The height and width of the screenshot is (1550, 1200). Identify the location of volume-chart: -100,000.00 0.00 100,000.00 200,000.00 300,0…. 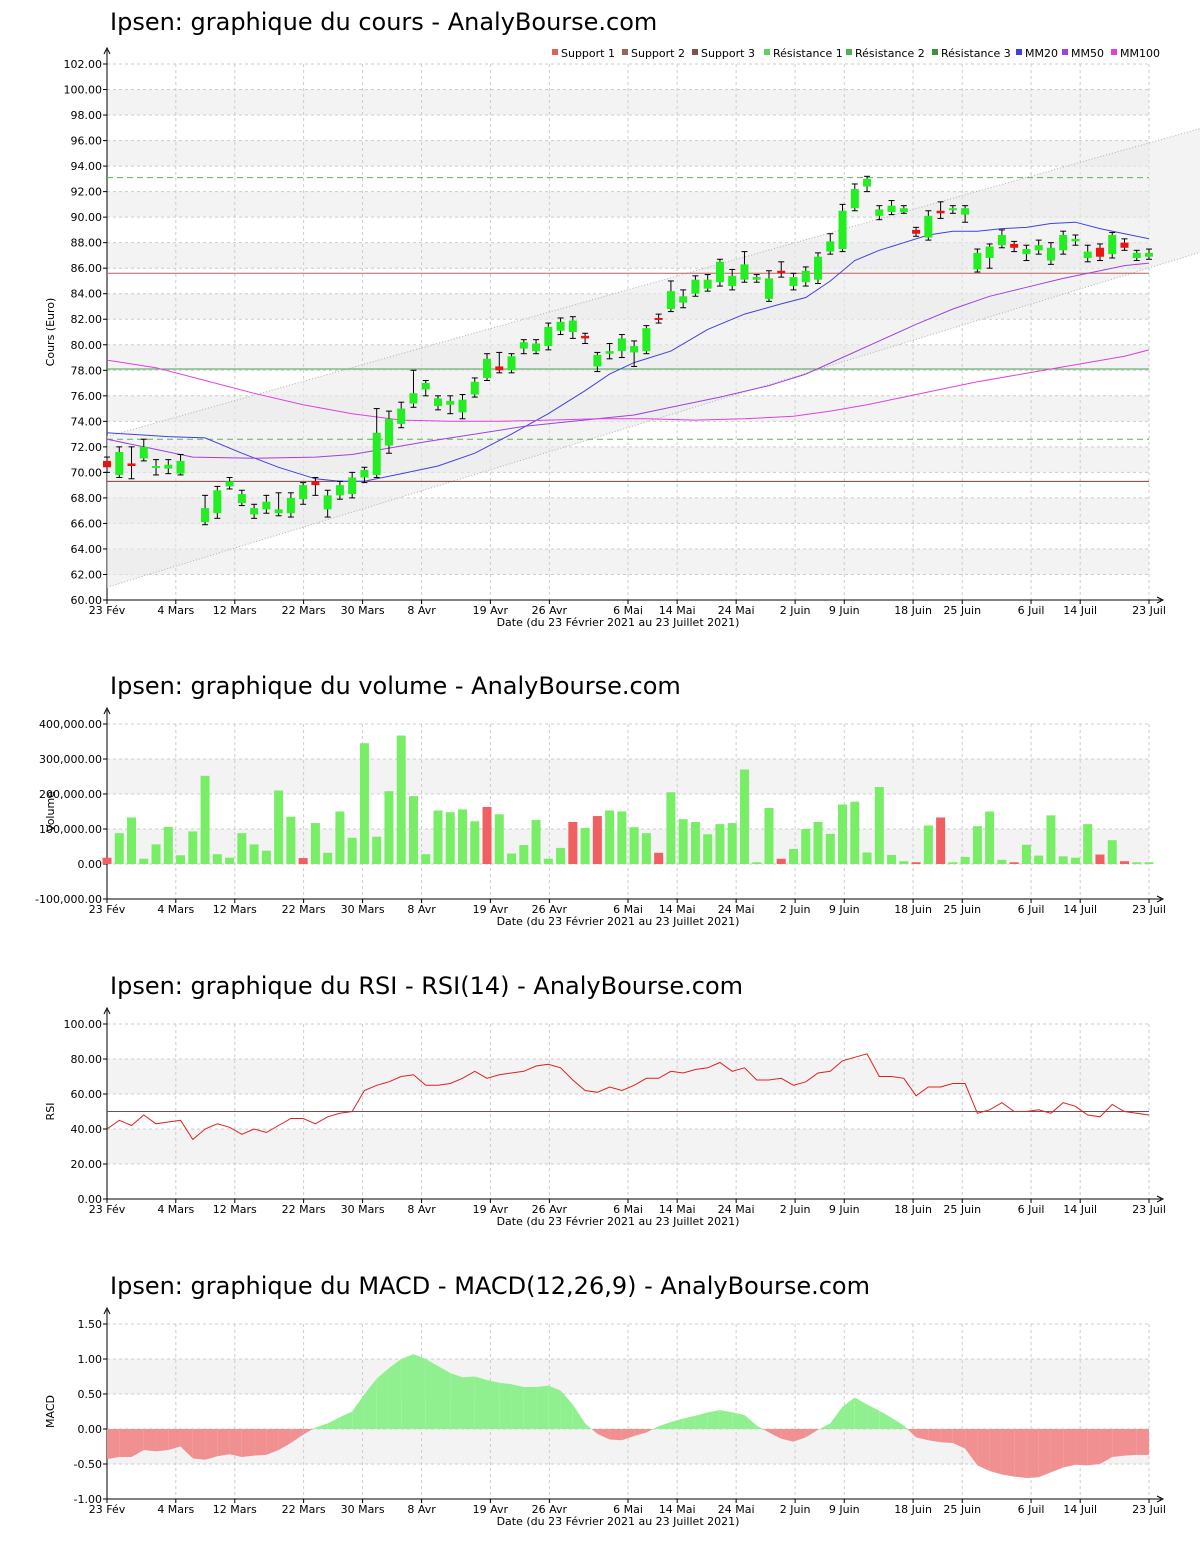
(600, 817).